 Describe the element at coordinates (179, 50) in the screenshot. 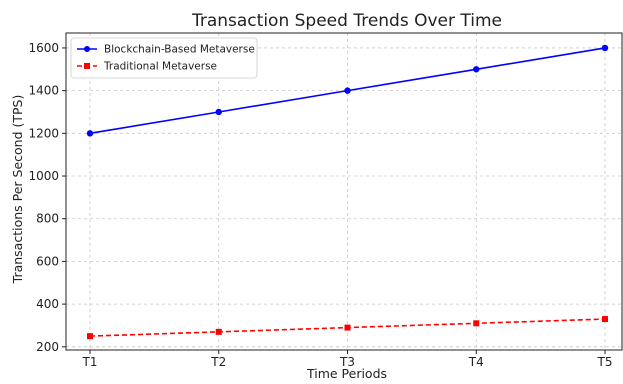

I see `legend-label: Blockchain-Based Metaverse` at that location.